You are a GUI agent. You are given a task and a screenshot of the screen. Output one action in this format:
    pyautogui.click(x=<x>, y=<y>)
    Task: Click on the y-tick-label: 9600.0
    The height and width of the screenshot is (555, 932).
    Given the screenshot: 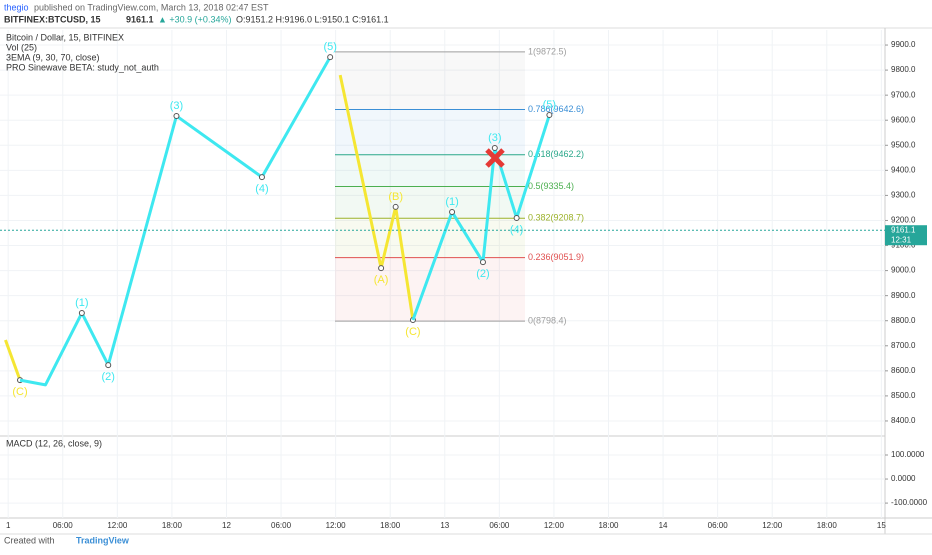 What is the action you would take?
    pyautogui.click(x=903, y=119)
    